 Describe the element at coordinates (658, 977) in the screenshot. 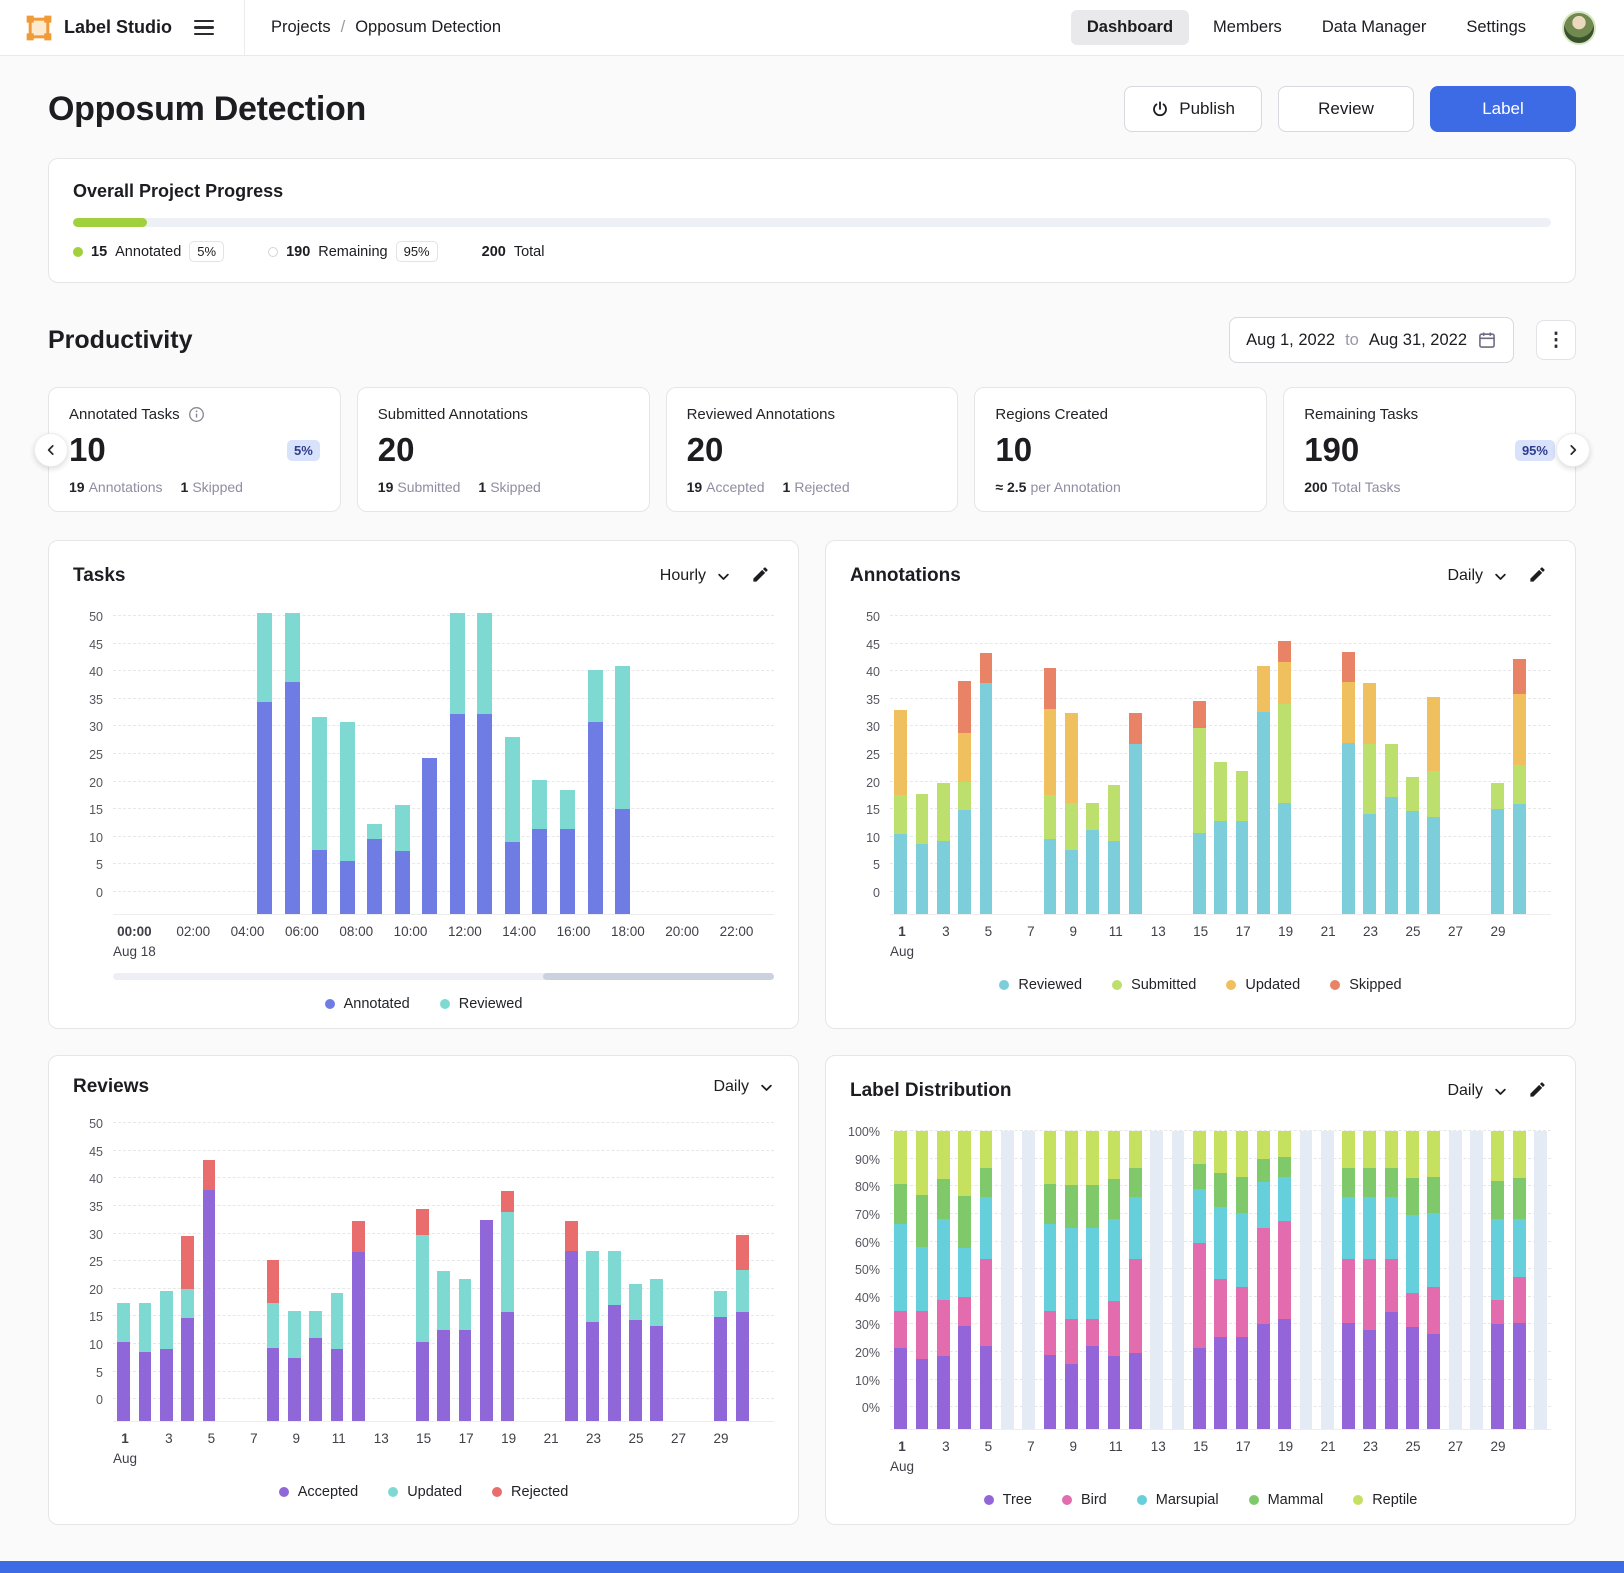

I see `scrollbar-thumb` at that location.